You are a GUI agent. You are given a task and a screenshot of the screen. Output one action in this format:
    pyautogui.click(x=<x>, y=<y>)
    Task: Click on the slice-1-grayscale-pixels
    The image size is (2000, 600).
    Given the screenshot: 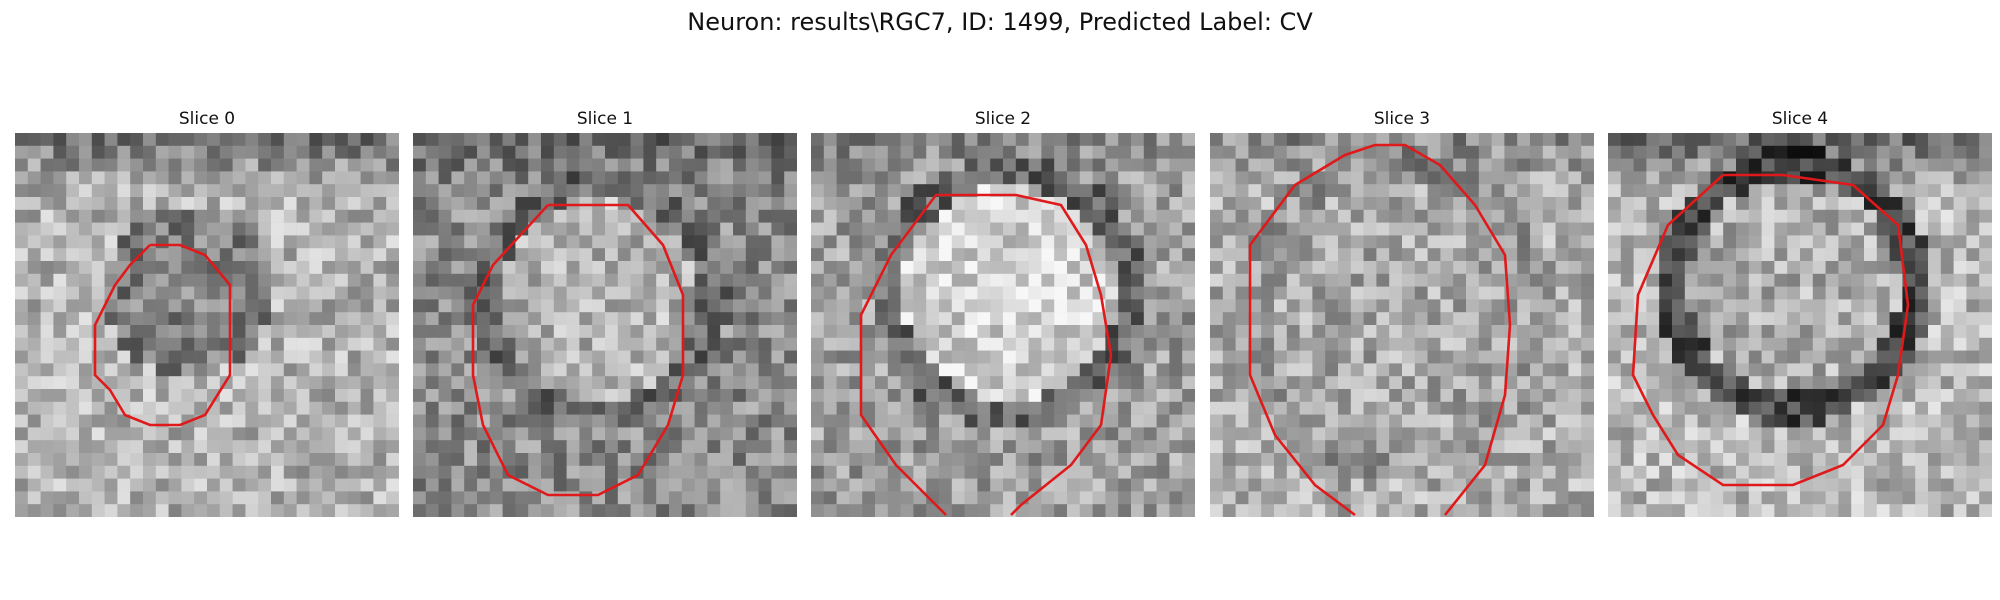 What is the action you would take?
    pyautogui.click(x=605, y=325)
    